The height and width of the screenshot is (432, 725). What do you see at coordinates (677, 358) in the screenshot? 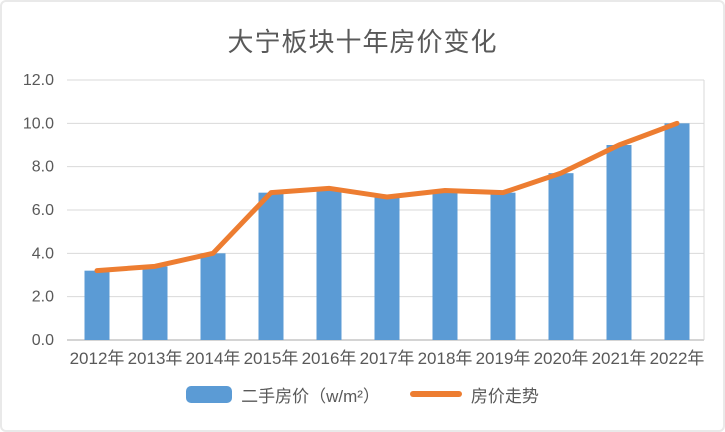
I see `x-tick-label: 2022年` at bounding box center [677, 358].